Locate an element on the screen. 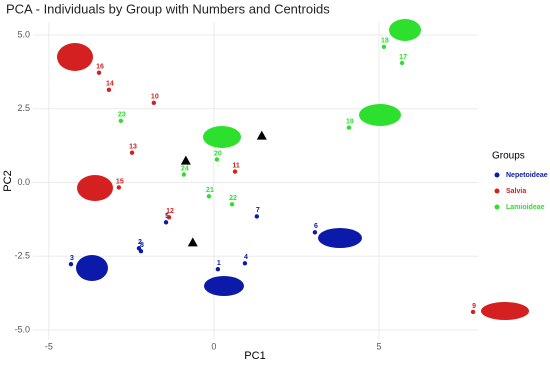  point-label: 19 is located at coordinates (350, 121).